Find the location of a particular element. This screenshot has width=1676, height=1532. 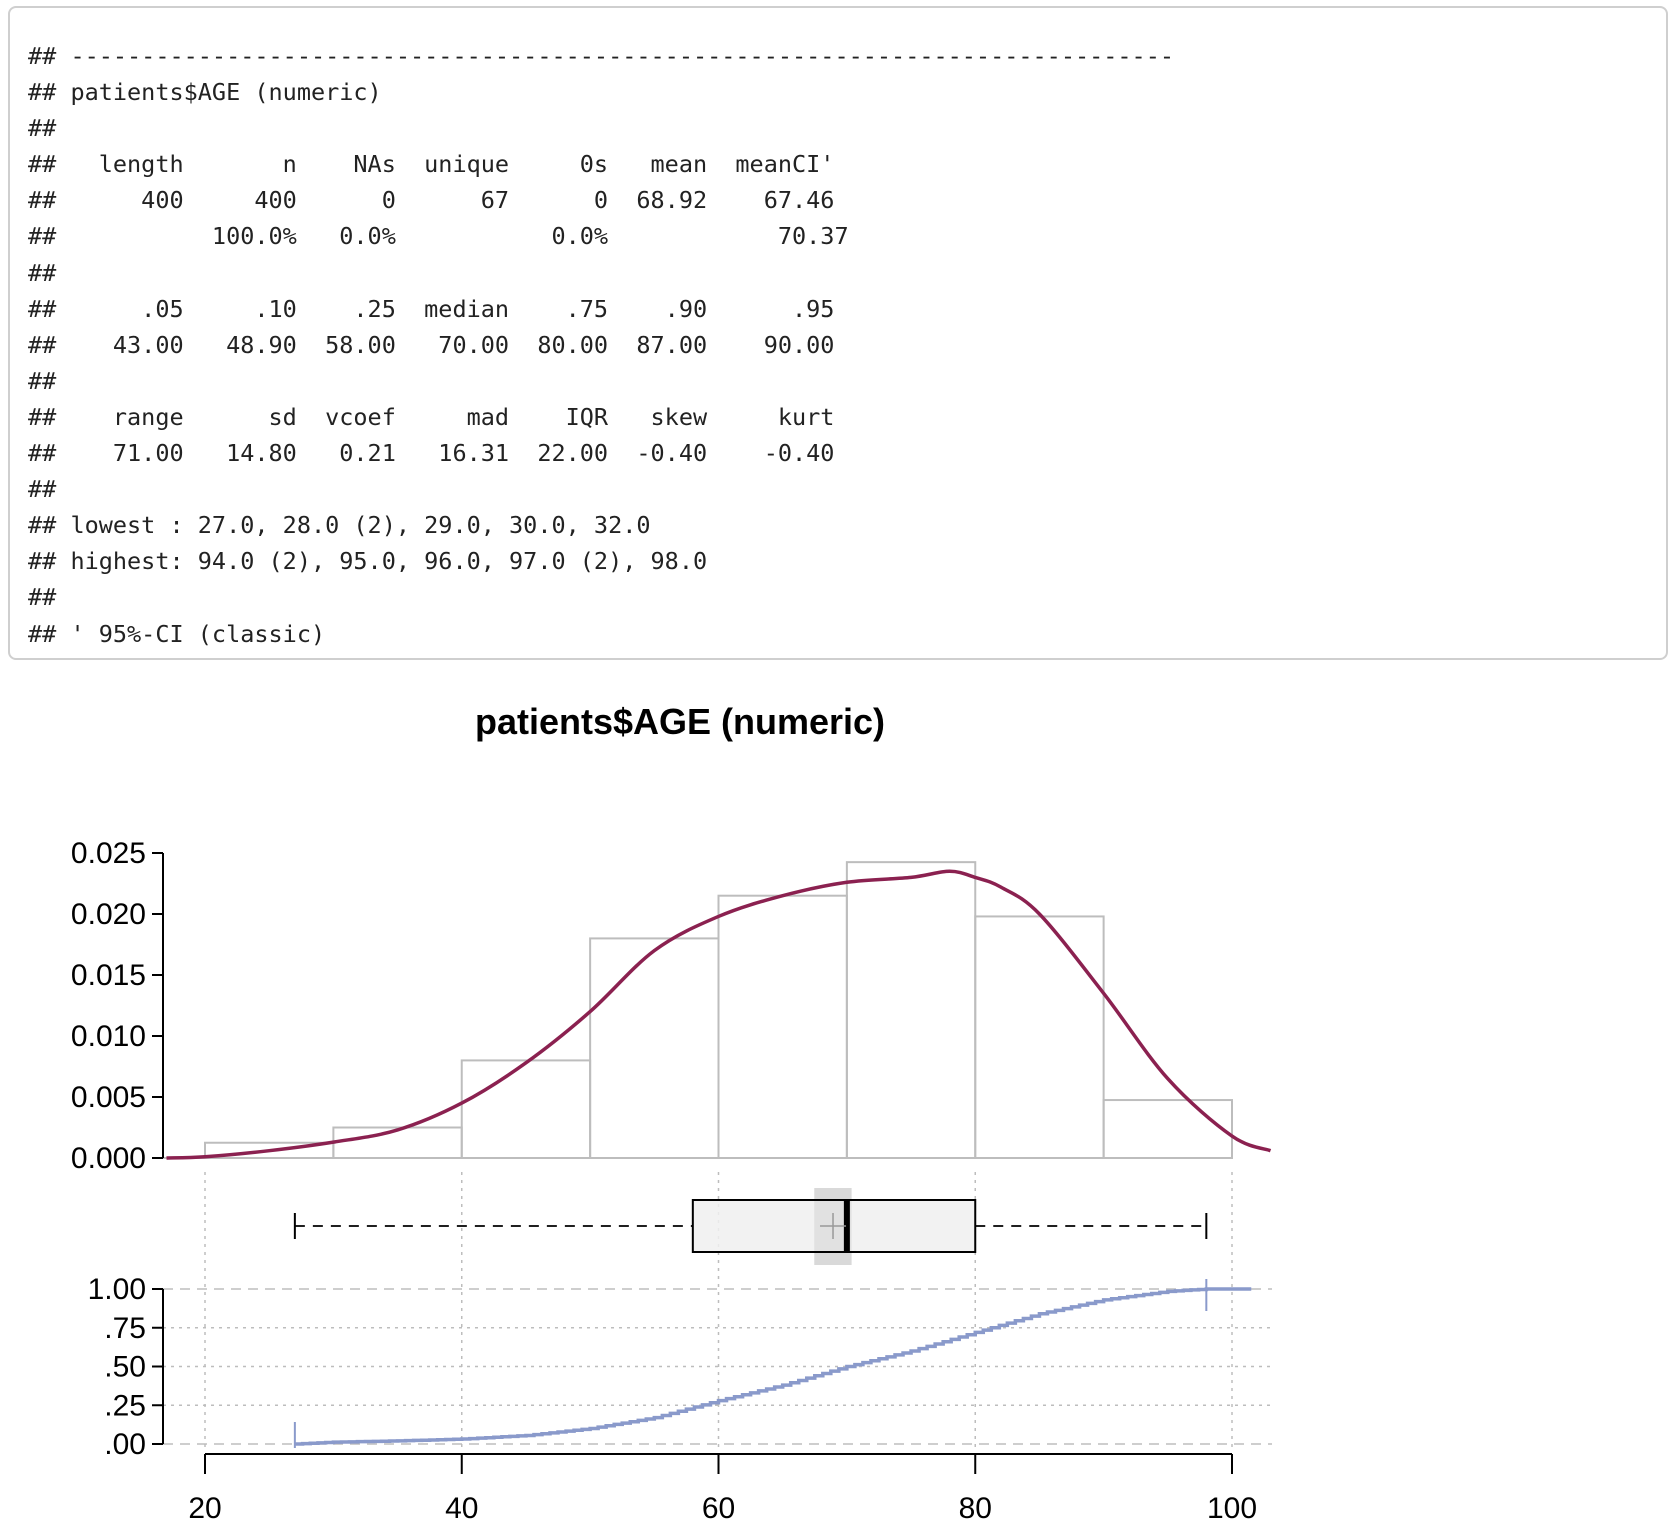

ecdf-y-tick-label: .75 is located at coordinates (125, 1328).